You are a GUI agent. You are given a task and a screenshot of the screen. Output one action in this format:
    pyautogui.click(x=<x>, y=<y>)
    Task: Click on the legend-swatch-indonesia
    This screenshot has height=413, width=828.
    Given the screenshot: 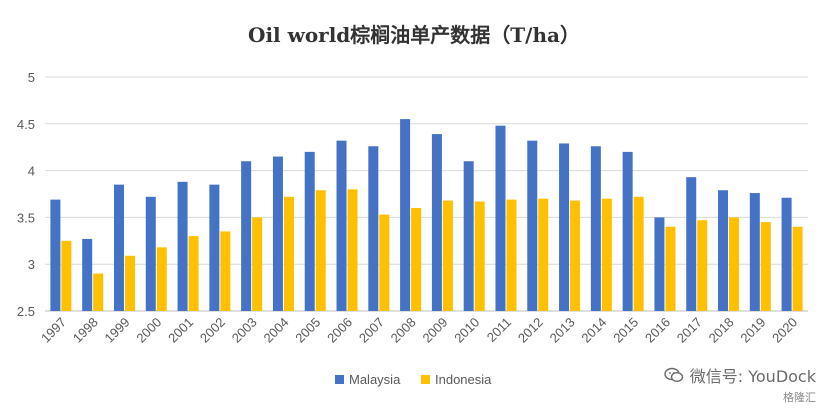 What is the action you would take?
    pyautogui.click(x=425, y=379)
    